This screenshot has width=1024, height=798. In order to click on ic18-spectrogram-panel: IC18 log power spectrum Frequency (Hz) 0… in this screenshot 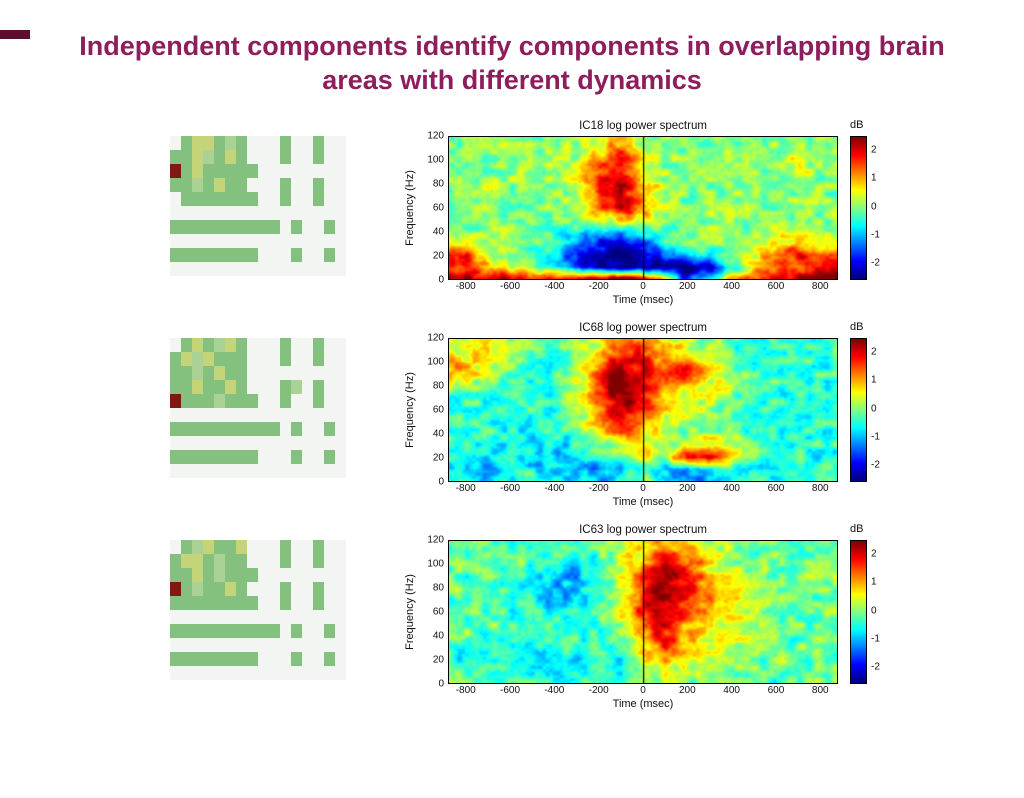, I will do `click(649, 213)`.